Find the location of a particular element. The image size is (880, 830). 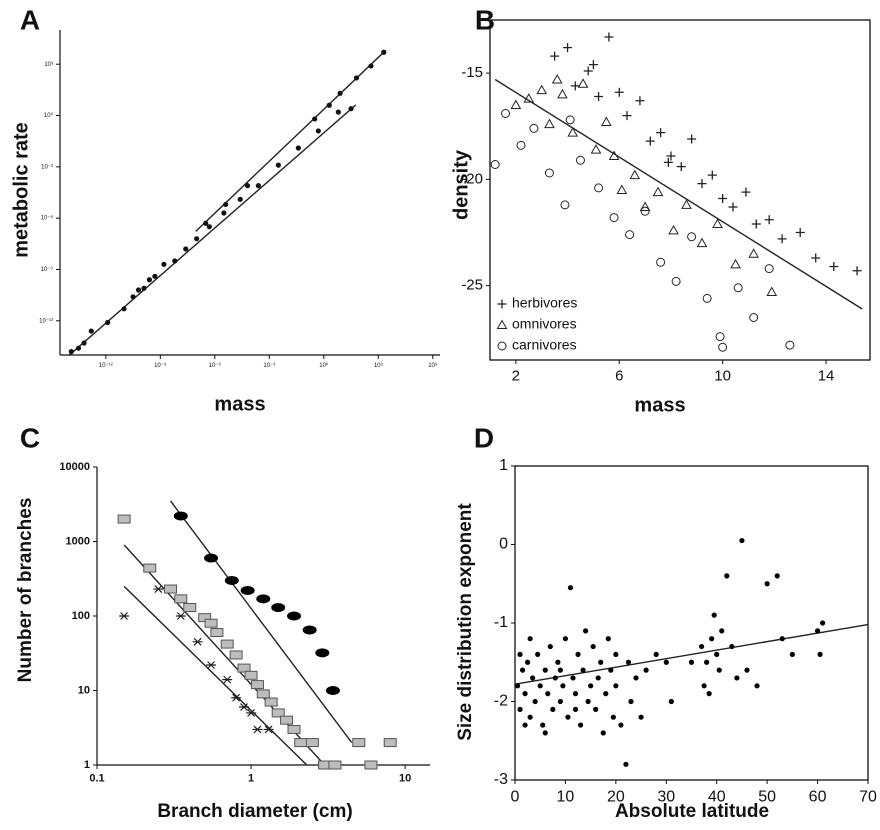

x-tick-label: 14 is located at coordinates (826, 375).